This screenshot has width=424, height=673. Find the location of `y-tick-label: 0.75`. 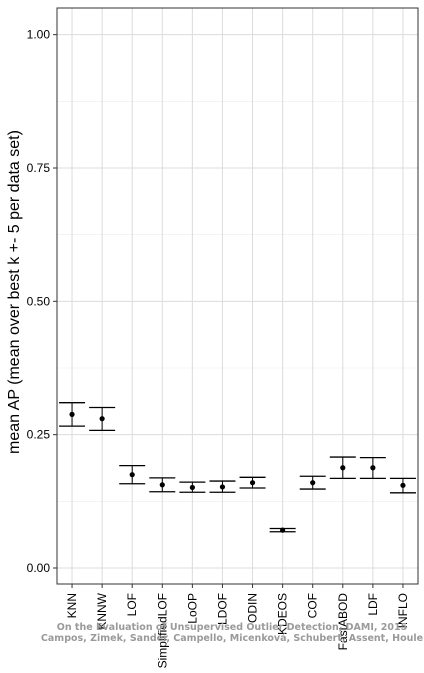

y-tick-label: 0.75 is located at coordinates (39, 168).